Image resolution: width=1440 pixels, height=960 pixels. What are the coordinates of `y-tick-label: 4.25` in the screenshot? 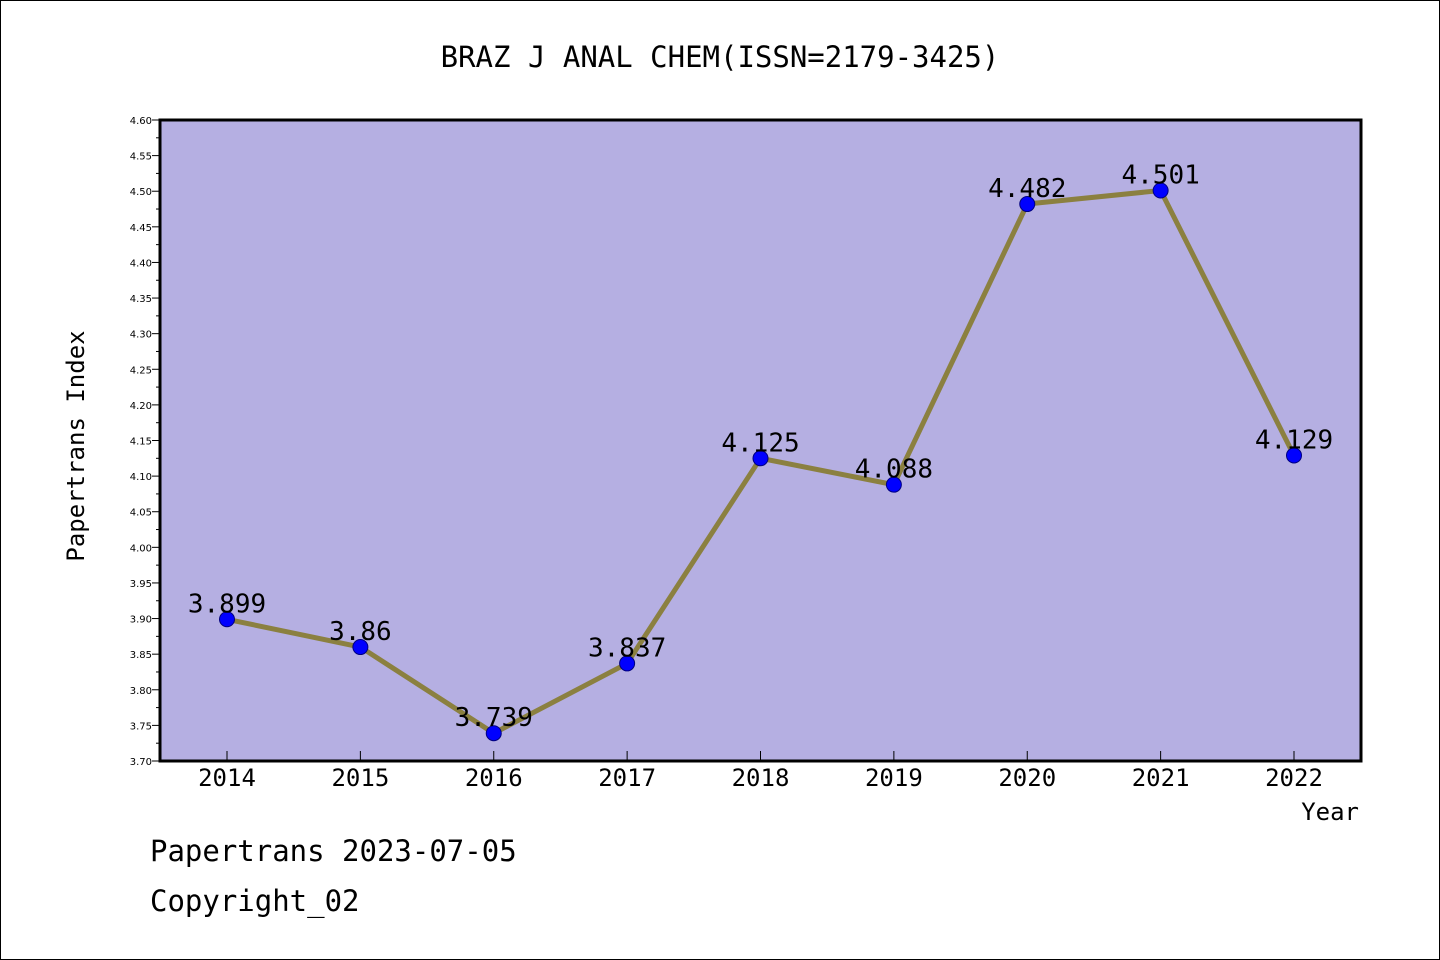 It's located at (141, 370).